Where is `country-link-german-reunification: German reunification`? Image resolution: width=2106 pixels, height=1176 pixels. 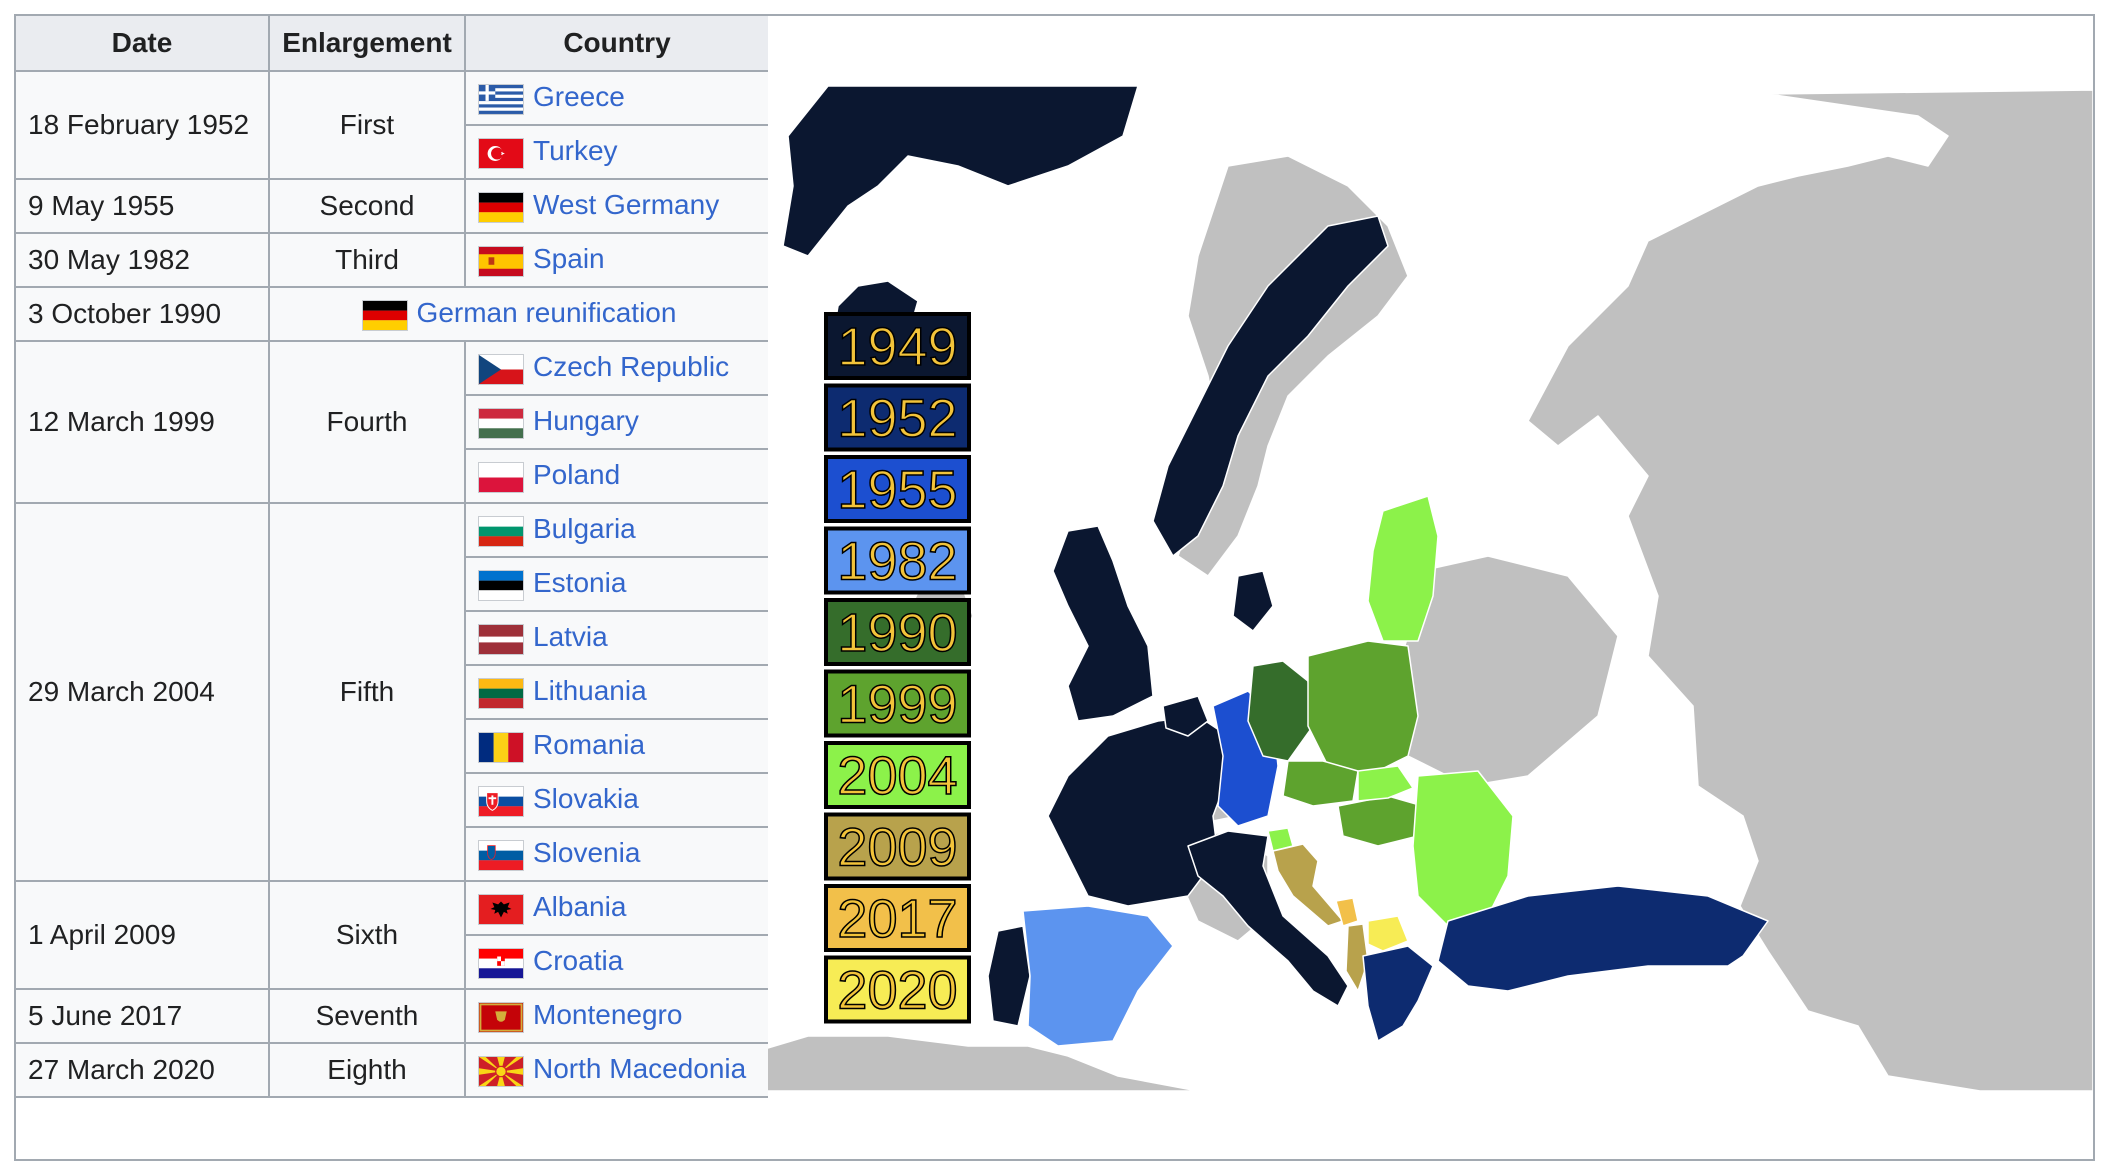 country-link-german-reunification: German reunification is located at coordinates (546, 313).